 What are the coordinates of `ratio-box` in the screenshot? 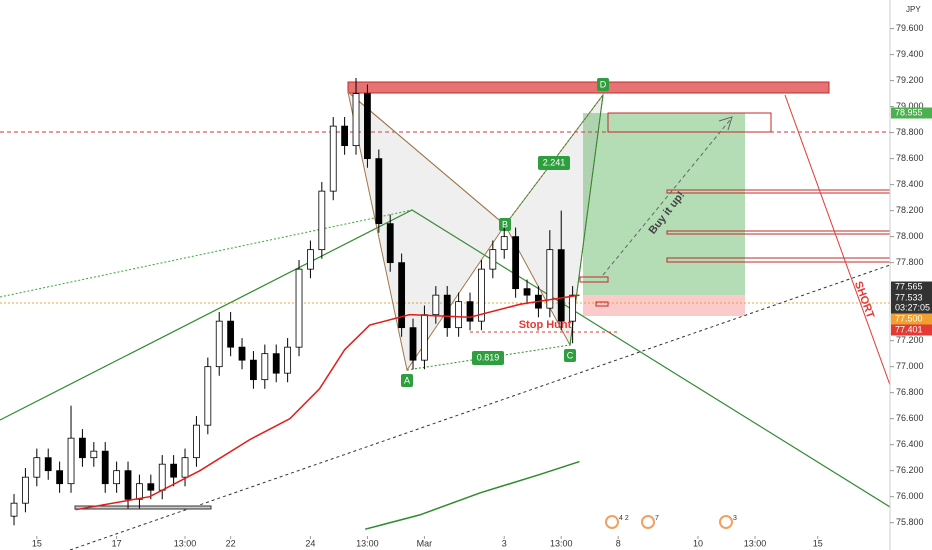 It's located at (554, 163).